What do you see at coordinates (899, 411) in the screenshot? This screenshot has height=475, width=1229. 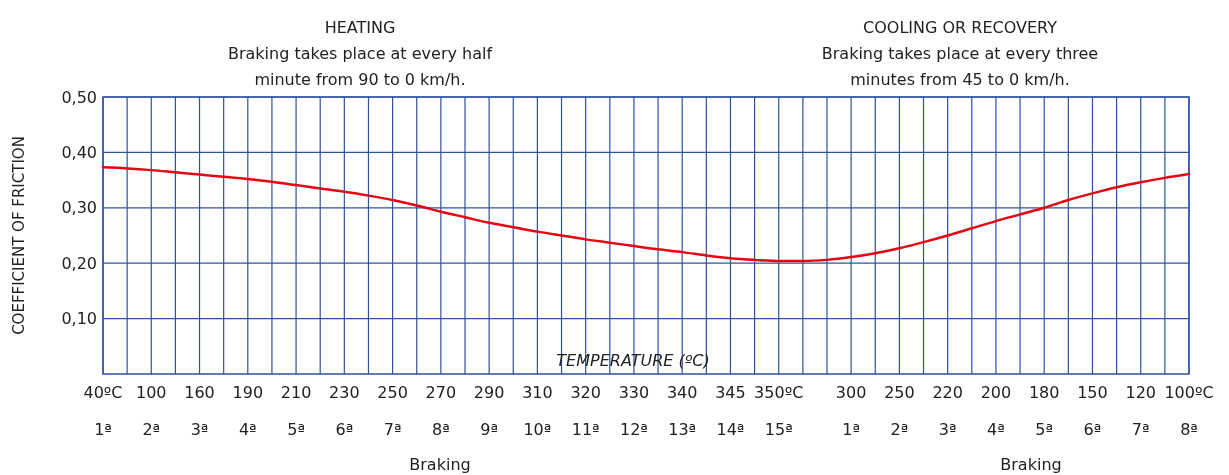 I see `x-tick-label: 250 2ª` at bounding box center [899, 411].